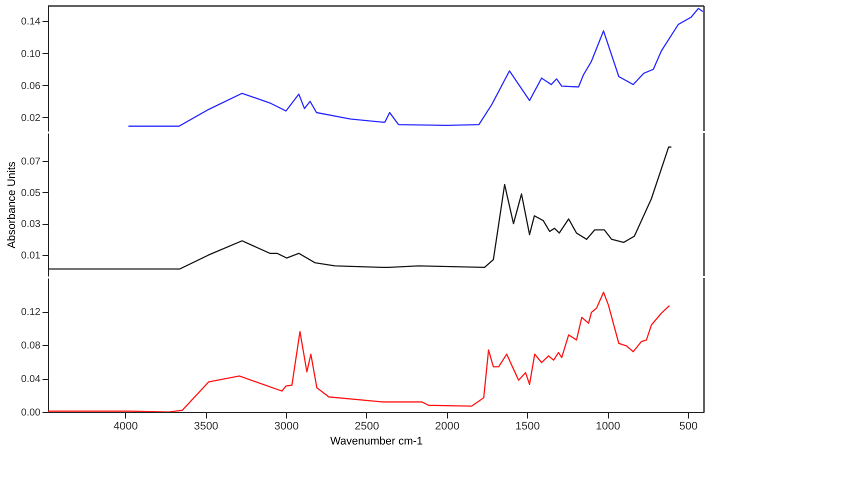 The width and height of the screenshot is (863, 478). I want to click on y-tick-label: 0.12, so click(31, 312).